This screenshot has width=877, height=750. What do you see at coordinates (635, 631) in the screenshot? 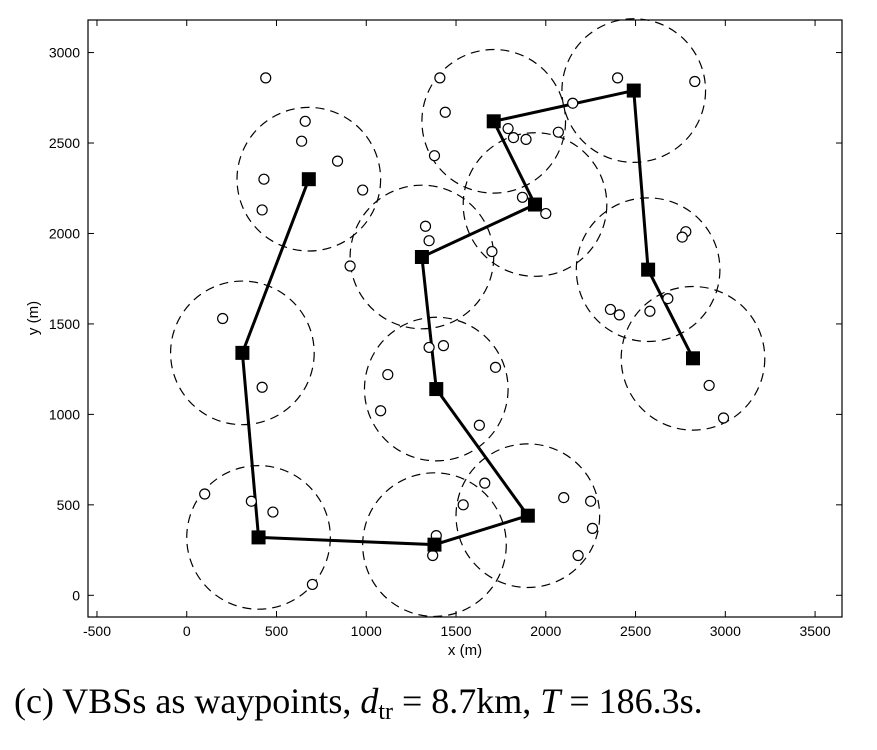
I see `x-tick-label: 2500` at bounding box center [635, 631].